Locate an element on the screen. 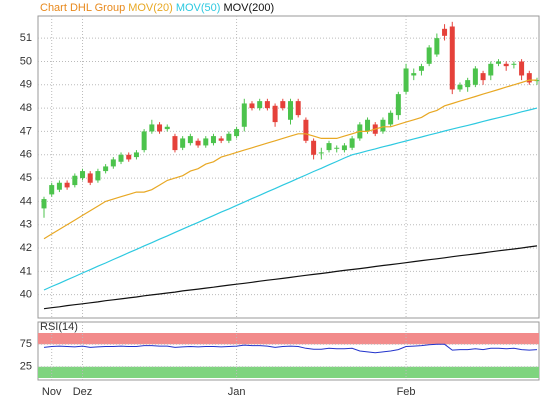  rsi-title: RSI(14) is located at coordinates (59, 327).